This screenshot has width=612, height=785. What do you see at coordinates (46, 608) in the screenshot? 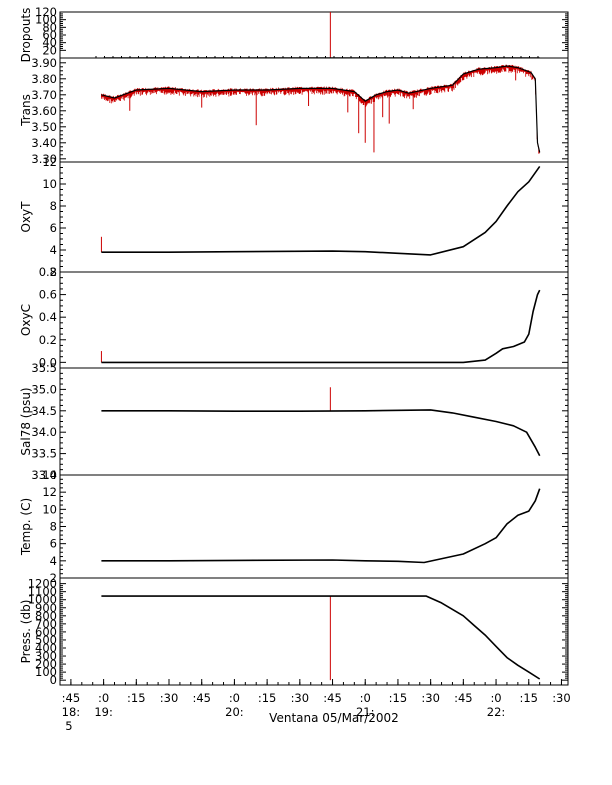
I see `y-tick-label: 900` at bounding box center [46, 608].